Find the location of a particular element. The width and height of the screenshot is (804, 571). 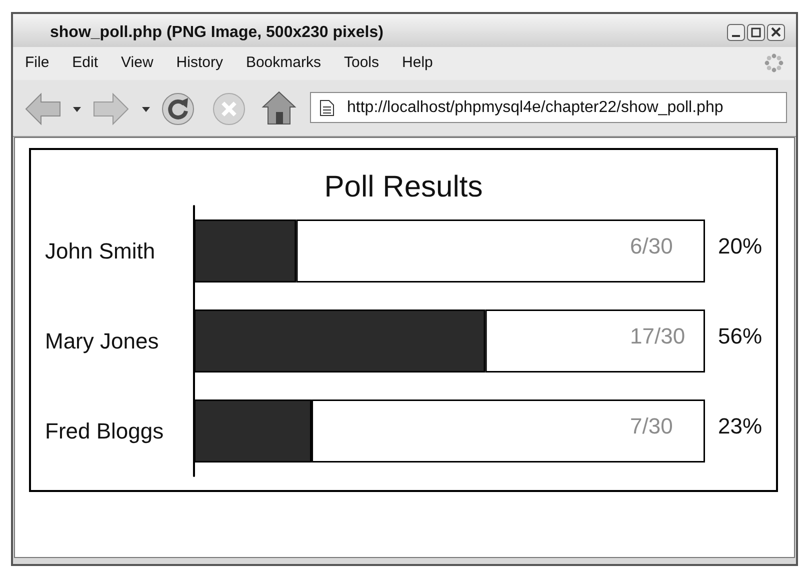

annotation: 17/30 is located at coordinates (658, 336).